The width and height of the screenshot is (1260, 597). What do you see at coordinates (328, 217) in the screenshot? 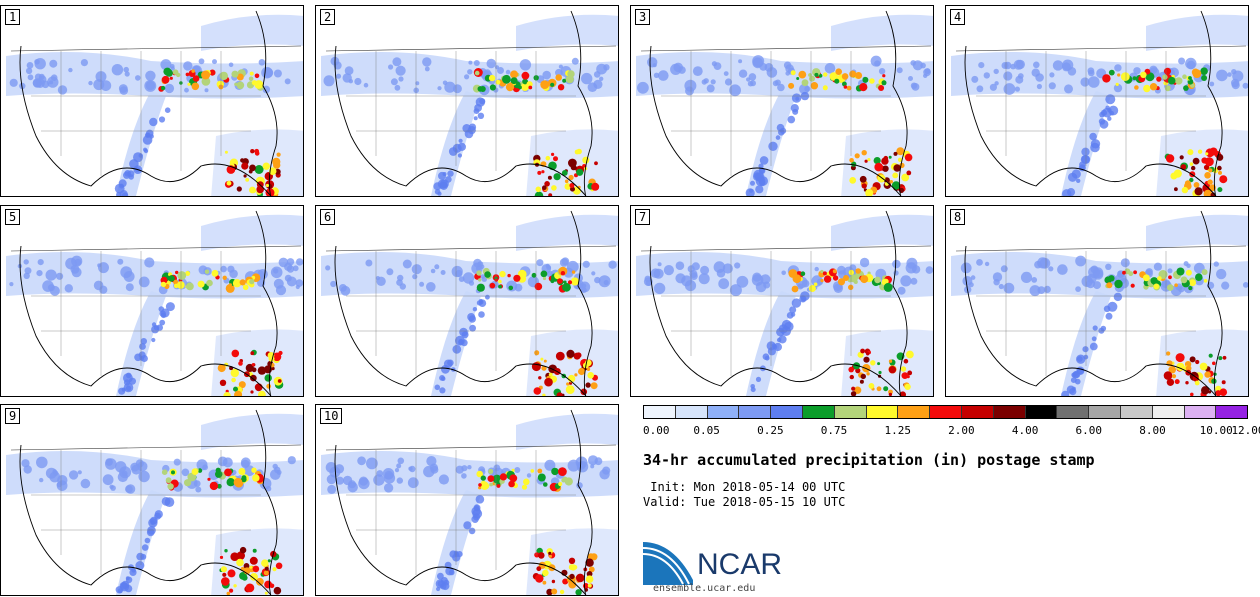
I see `panel-number: 6` at bounding box center [328, 217].